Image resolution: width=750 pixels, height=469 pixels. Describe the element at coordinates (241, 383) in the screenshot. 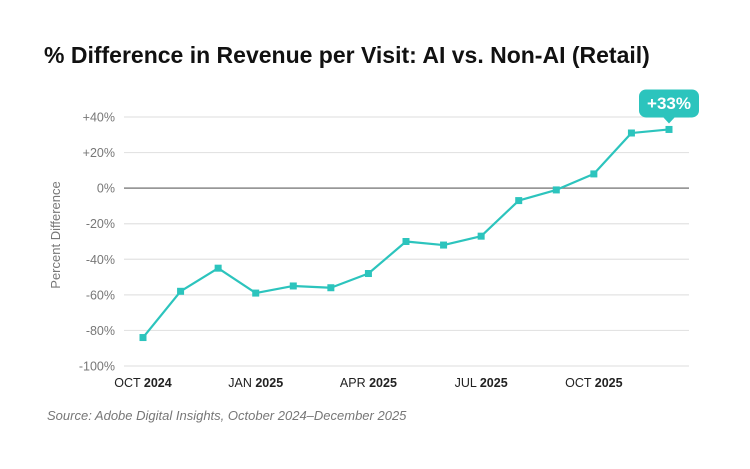

I see `x-tick-month: JAN` at that location.